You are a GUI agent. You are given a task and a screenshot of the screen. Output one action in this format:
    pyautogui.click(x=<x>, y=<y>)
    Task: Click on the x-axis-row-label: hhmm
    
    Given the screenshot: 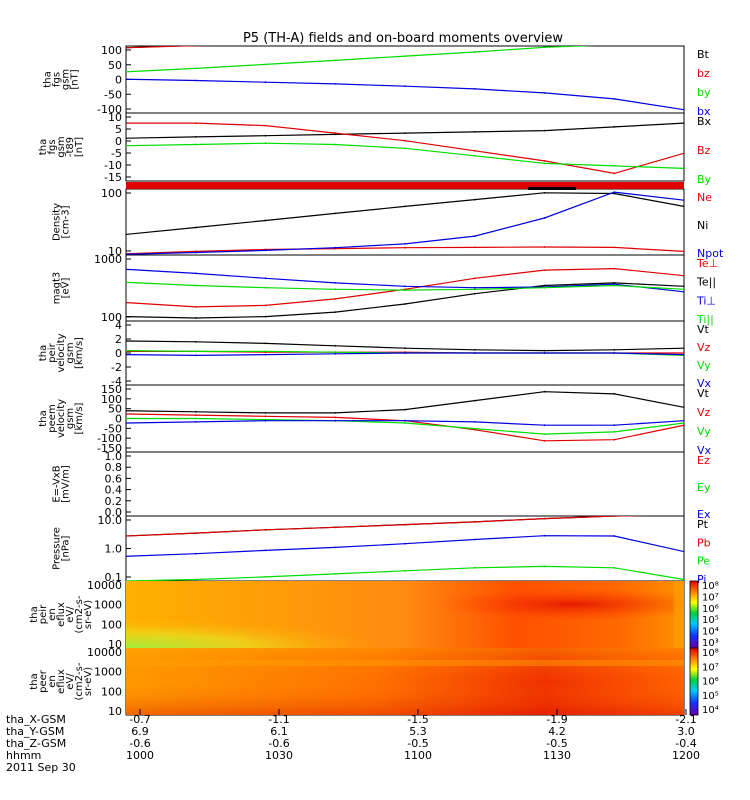 What is the action you would take?
    pyautogui.click(x=23, y=755)
    